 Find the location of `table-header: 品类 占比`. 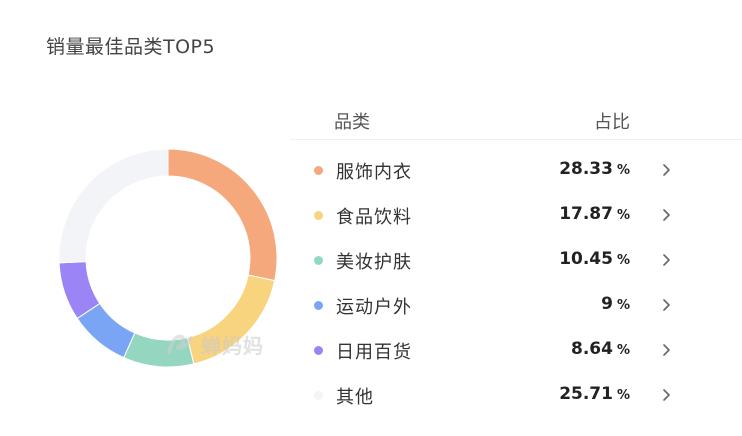

table-header: 品类 占比 is located at coordinates (516, 118).